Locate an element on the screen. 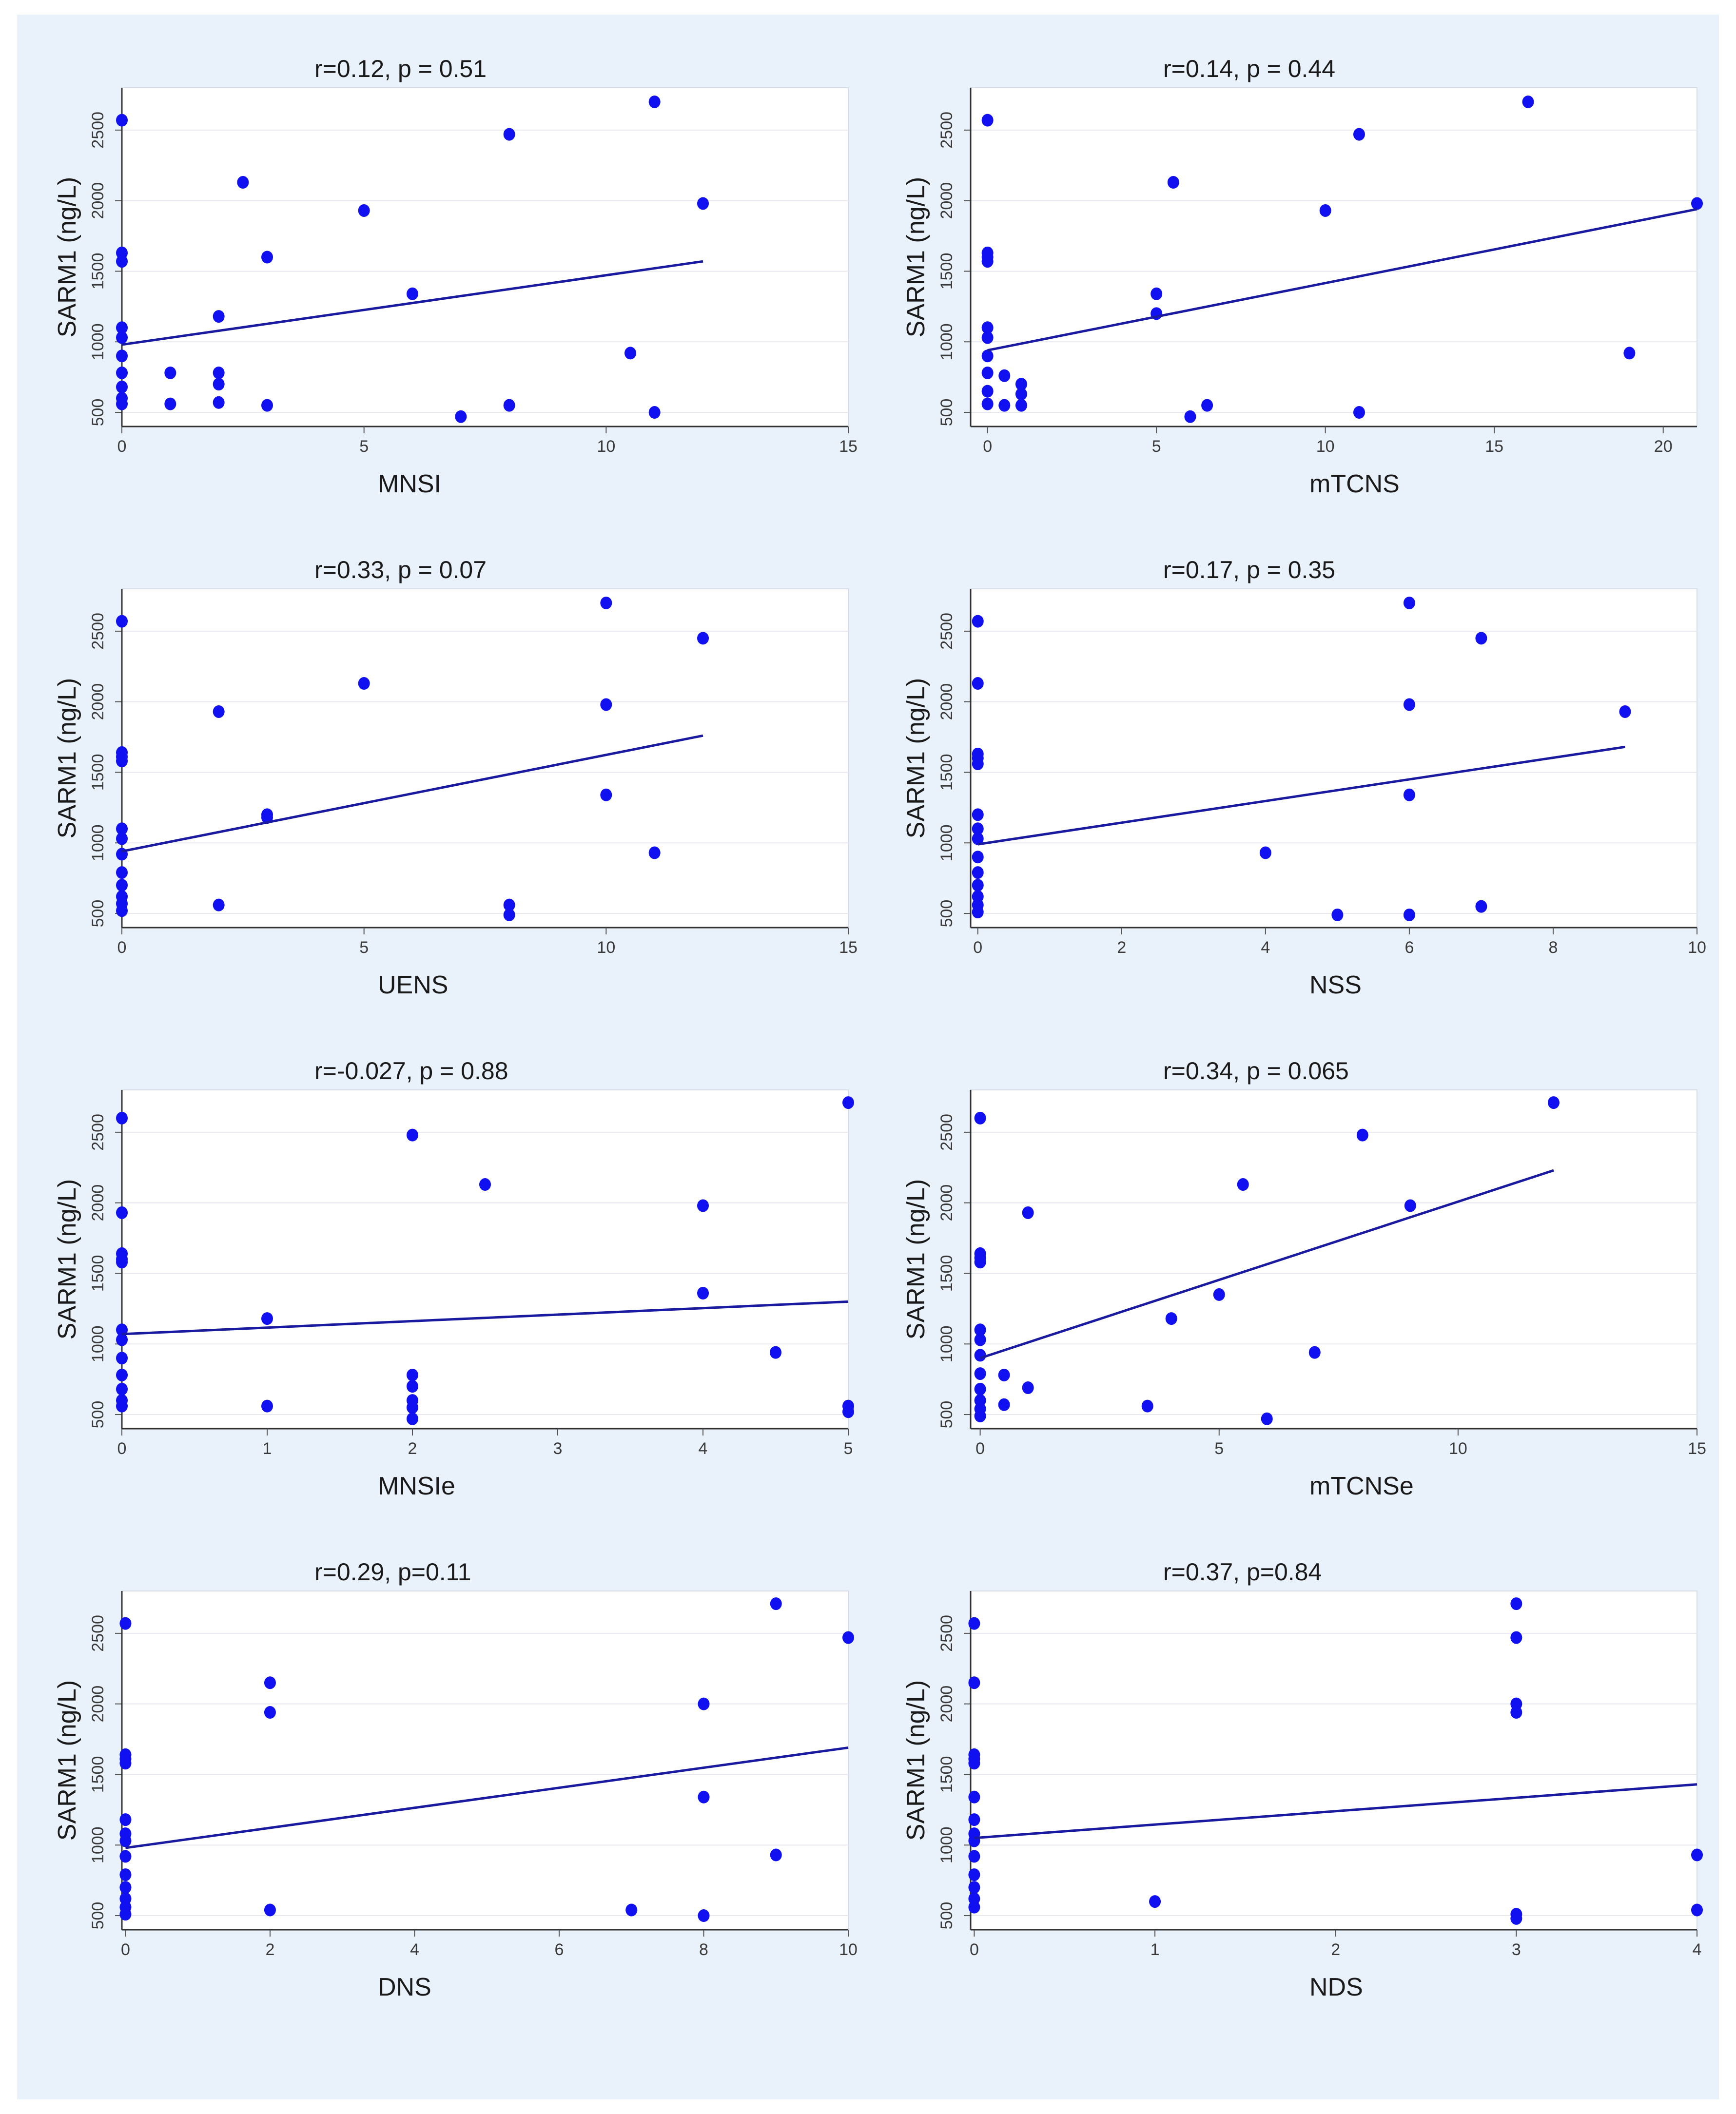 The height and width of the screenshot is (2114, 1736). chart-title: r=0.37, p=0.84 is located at coordinates (1242, 1572).